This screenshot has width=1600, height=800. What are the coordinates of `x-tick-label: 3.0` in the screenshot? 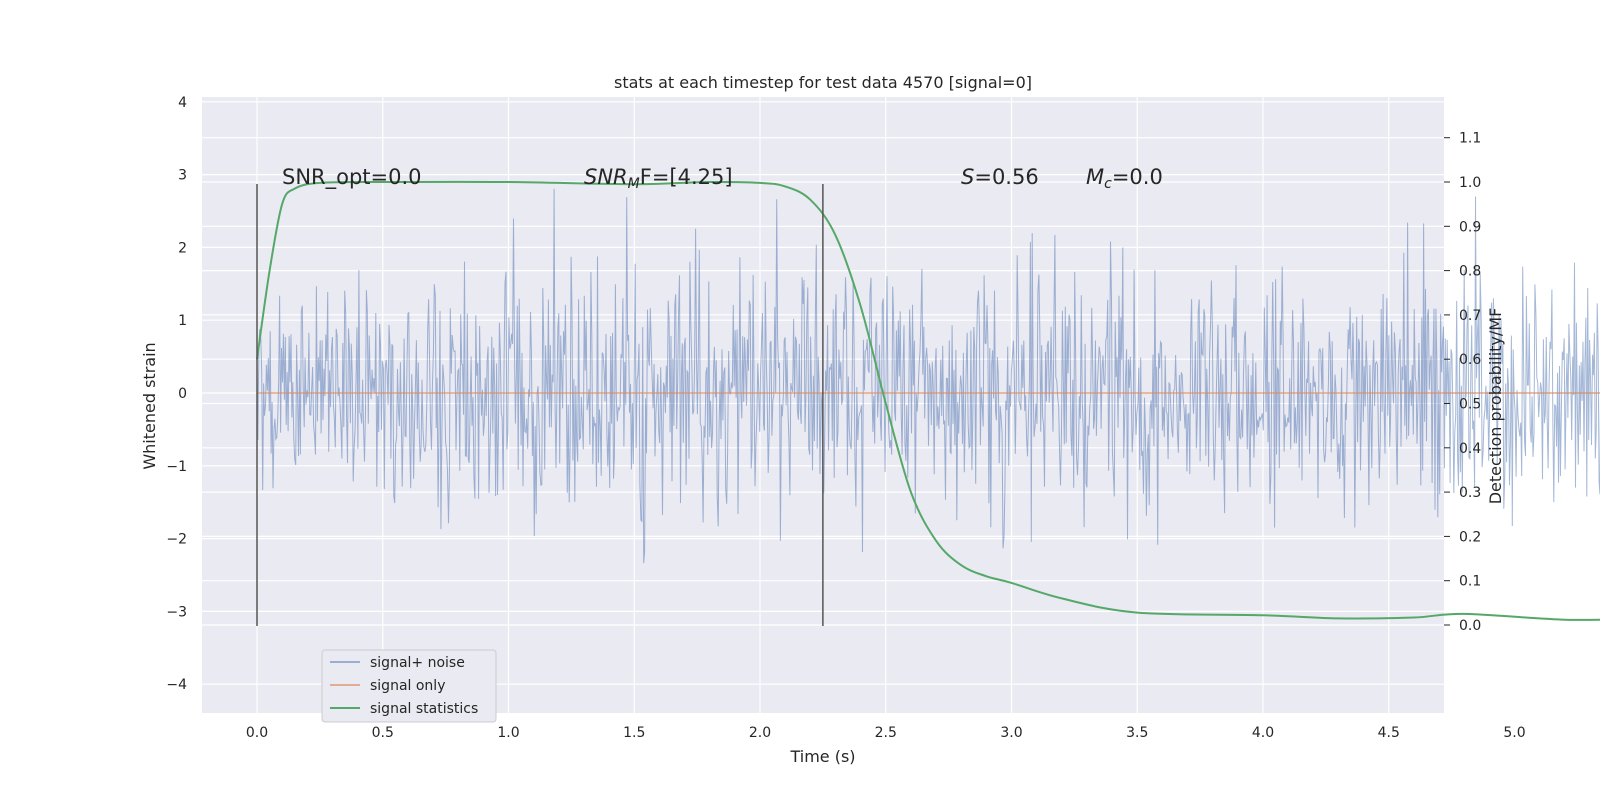 It's located at (1011, 733).